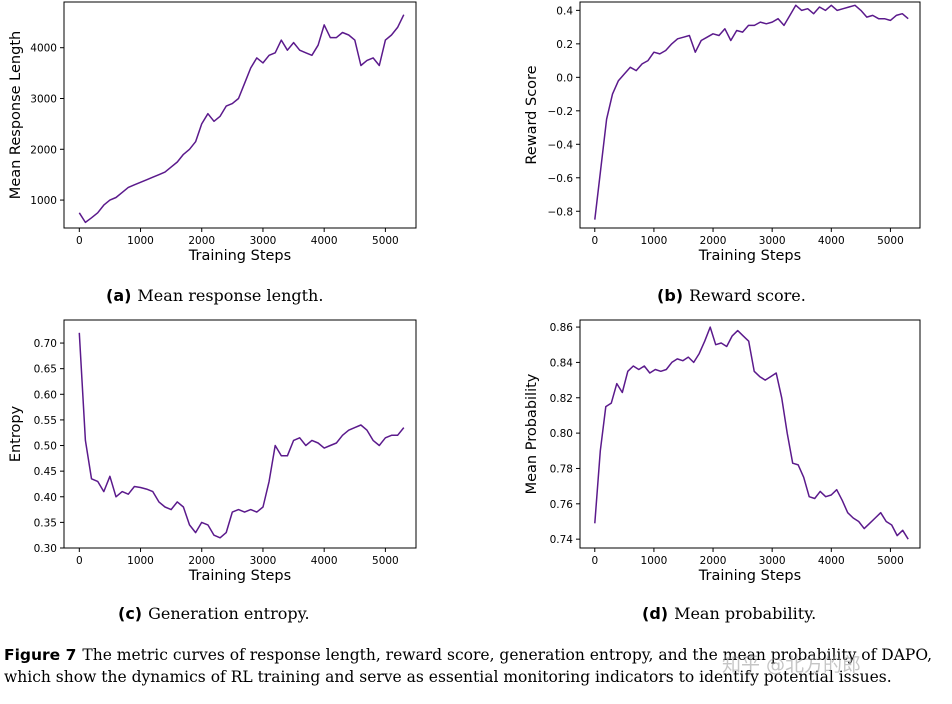 This screenshot has width=952, height=704. Describe the element at coordinates (16, 433) in the screenshot. I see `y-axis-label: Entropy` at that location.